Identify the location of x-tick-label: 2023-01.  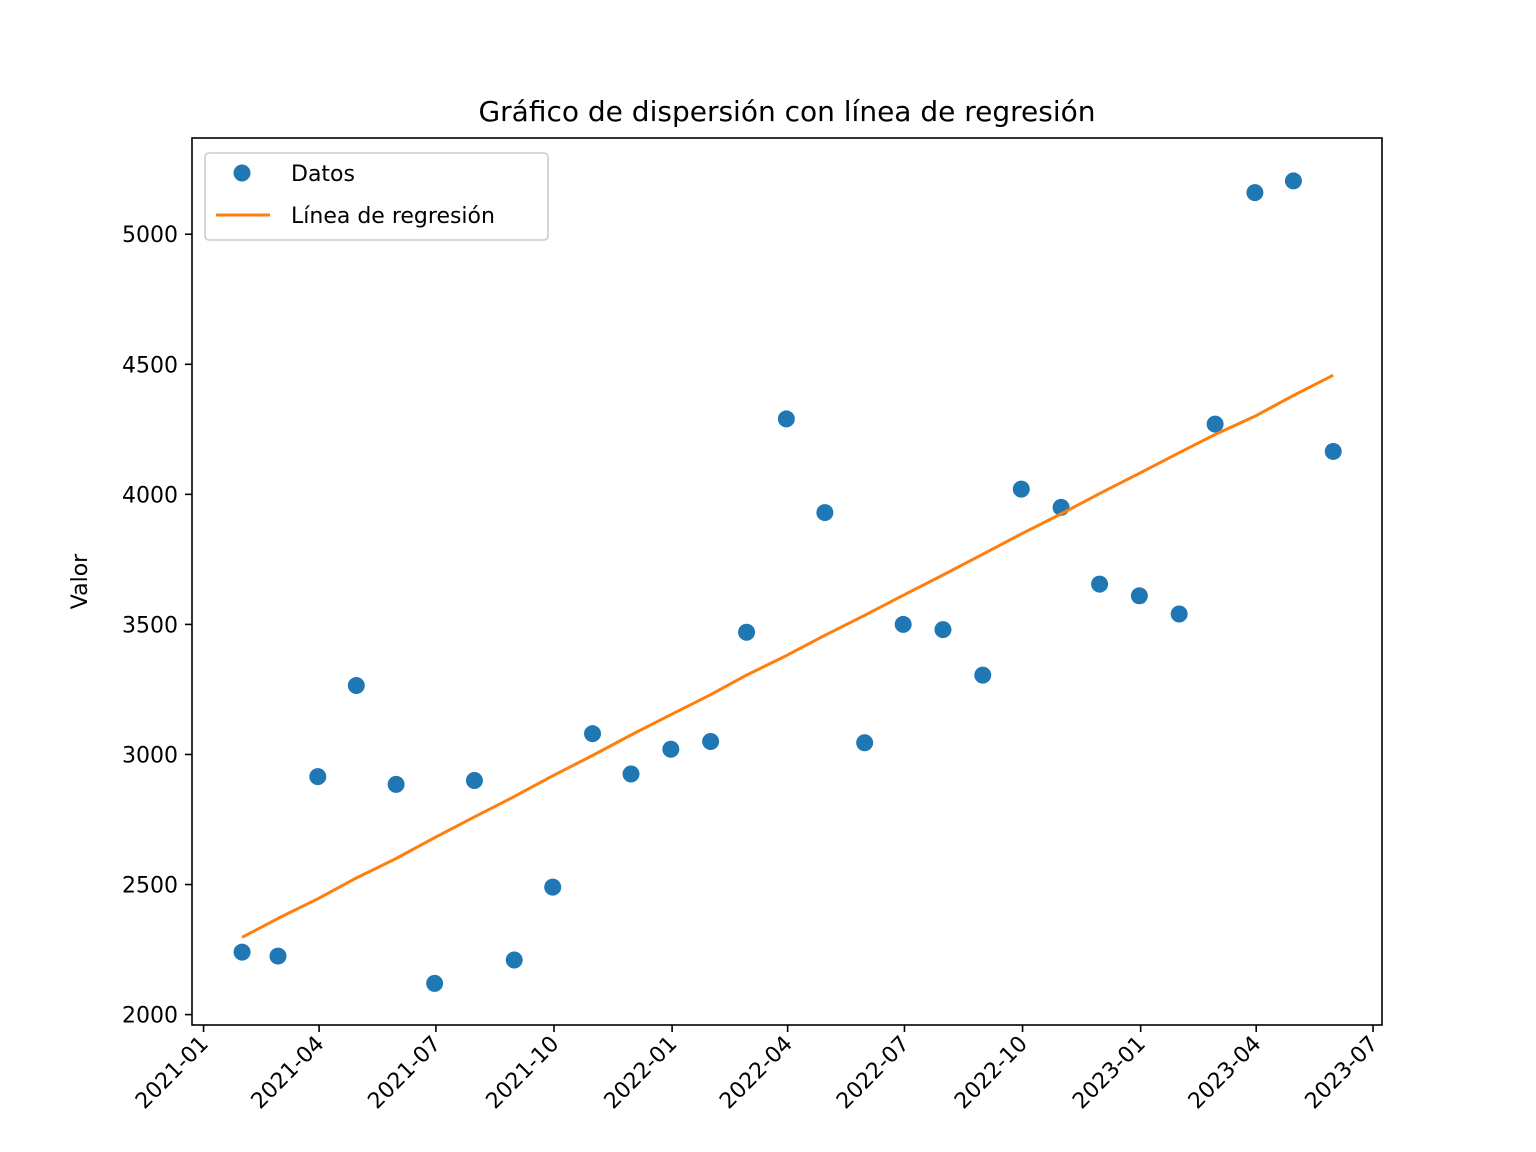
(1109, 1073).